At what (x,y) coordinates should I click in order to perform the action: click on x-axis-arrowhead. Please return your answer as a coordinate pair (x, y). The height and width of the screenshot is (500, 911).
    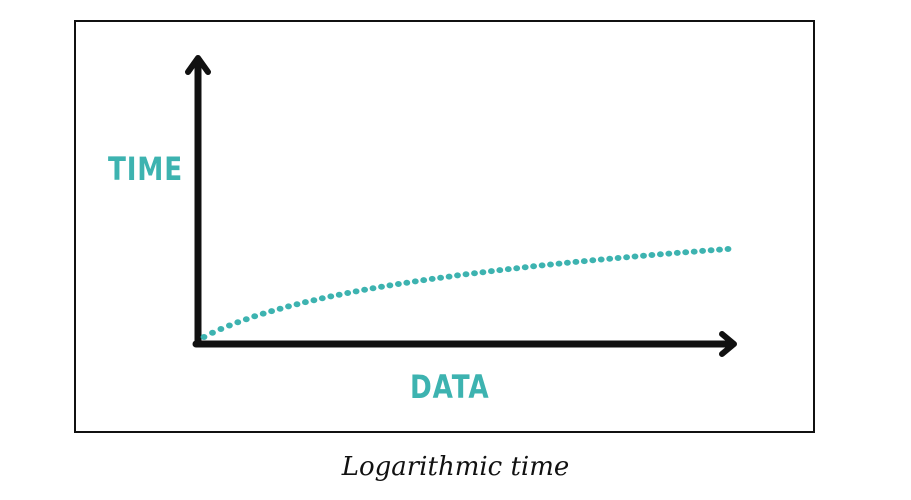
    Looking at the image, I should click on (728, 344).